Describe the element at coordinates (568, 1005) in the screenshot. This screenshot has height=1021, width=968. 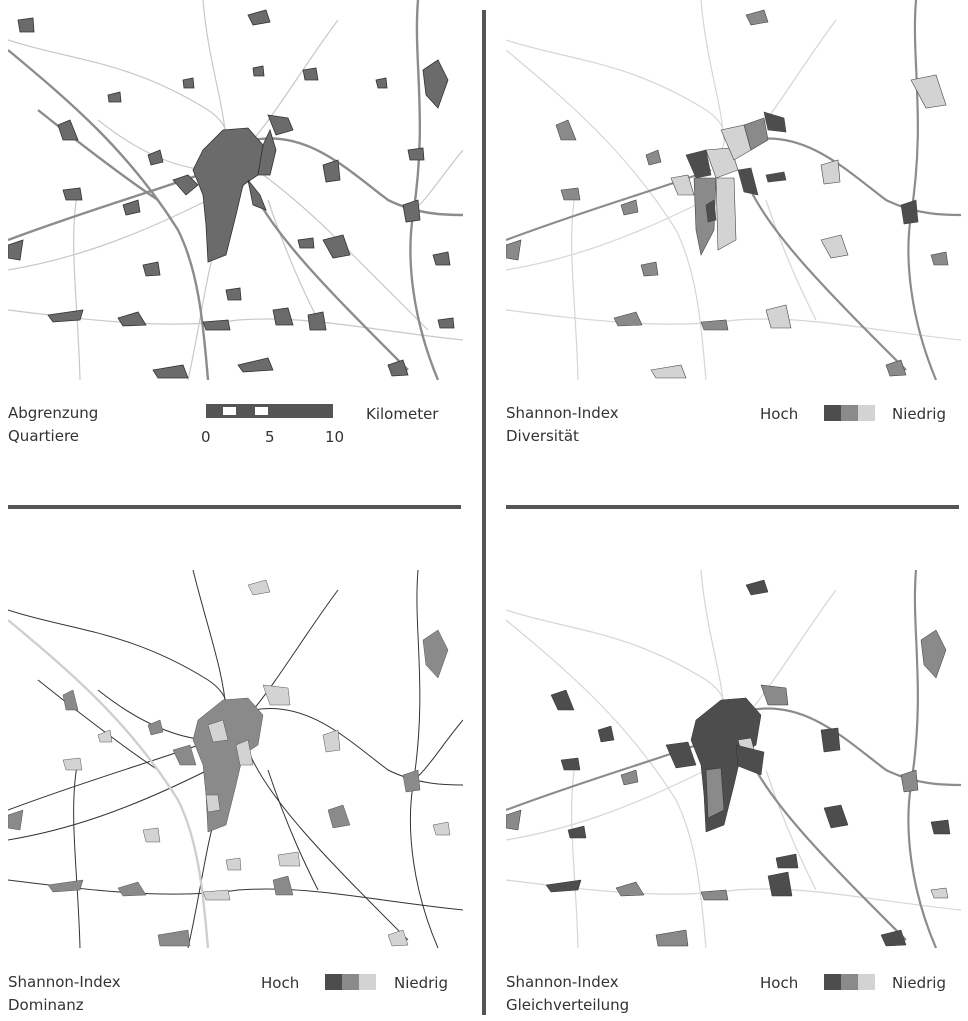
I see `panel-title-line2: Gleichverteilung` at that location.